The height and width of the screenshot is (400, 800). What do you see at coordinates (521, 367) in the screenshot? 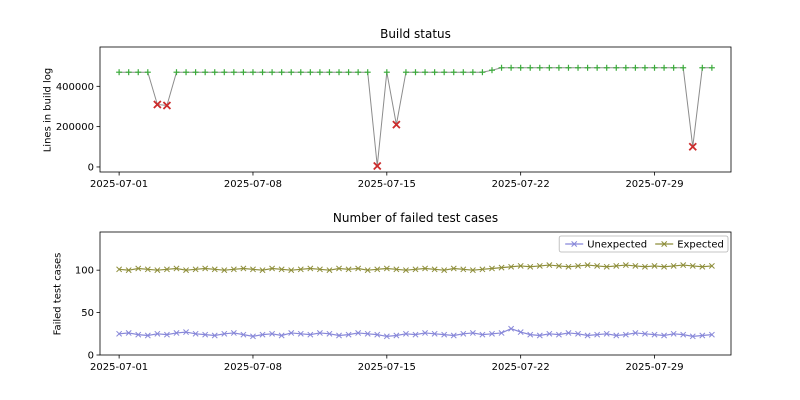
I see `x-tick-label: 2025-07-22` at bounding box center [521, 367].